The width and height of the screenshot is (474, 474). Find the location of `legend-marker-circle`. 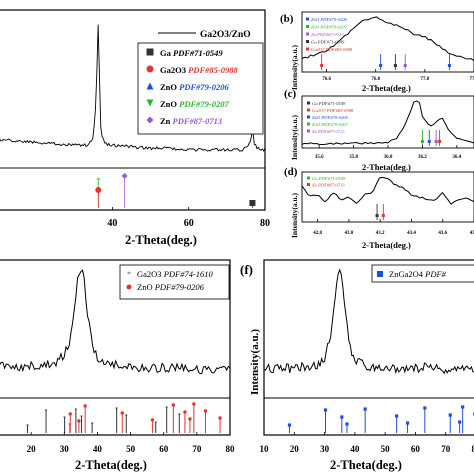

legend-marker-circle is located at coordinates (150, 69).